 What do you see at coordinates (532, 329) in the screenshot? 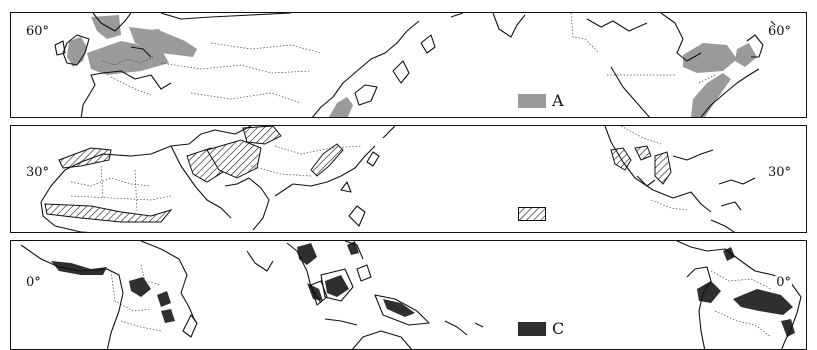
I see `legend-swatch-c` at bounding box center [532, 329].